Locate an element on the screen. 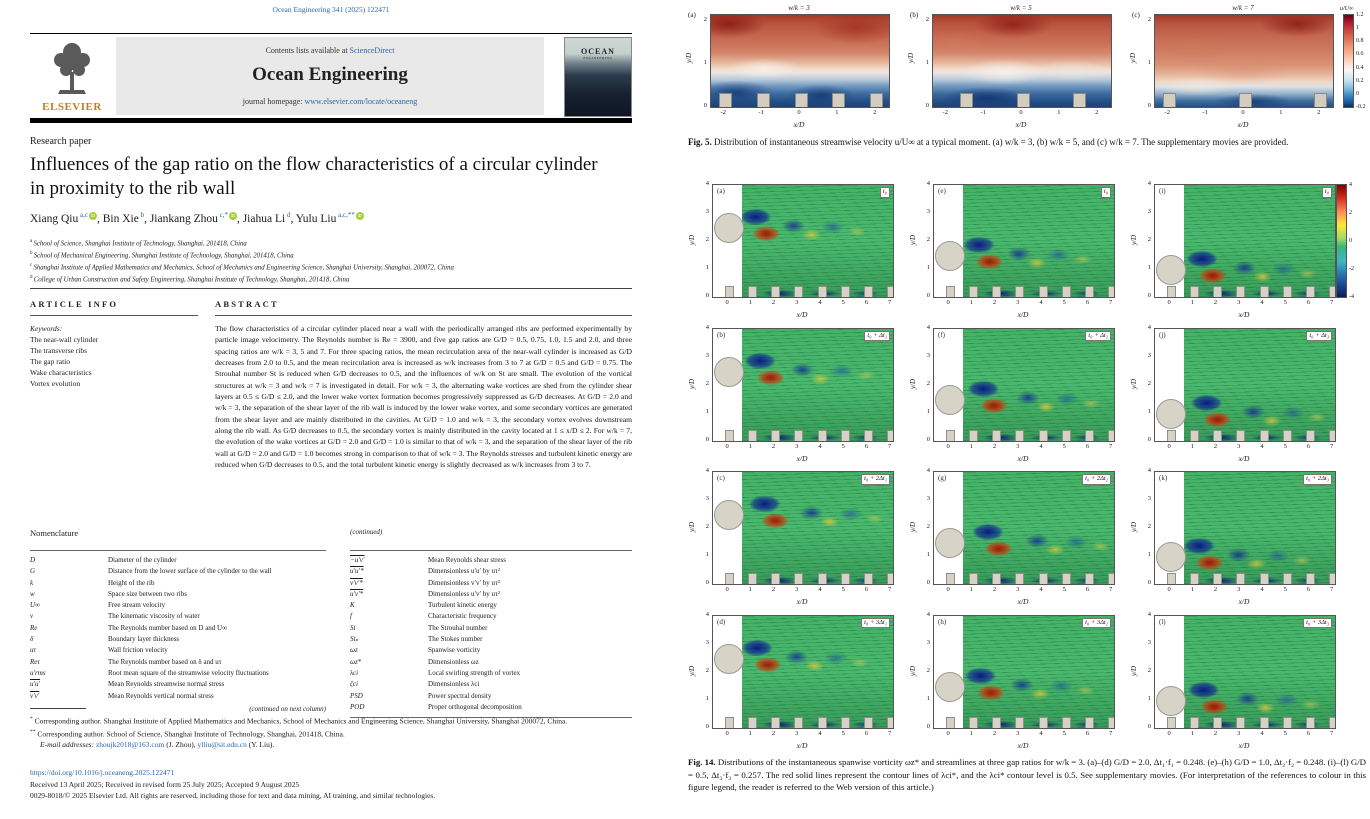 This screenshot has height=819, width=1370. nomenclature-symbol: K is located at coordinates (352, 605).